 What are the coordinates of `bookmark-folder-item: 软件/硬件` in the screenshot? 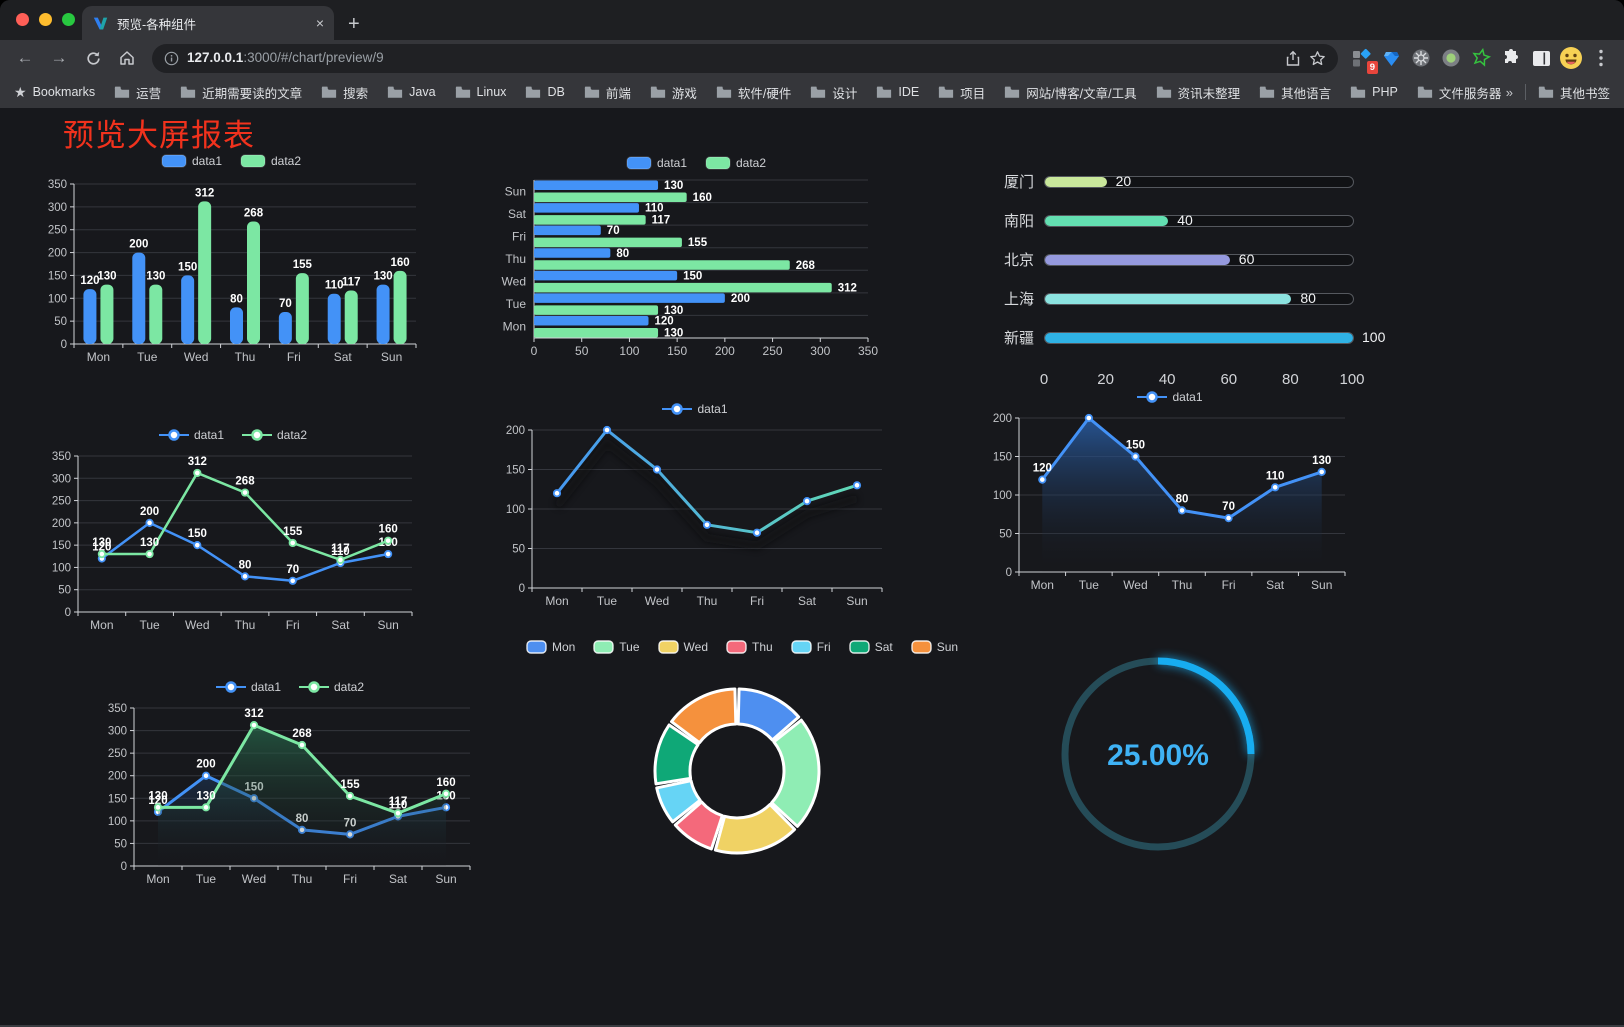 It's located at (753, 92).